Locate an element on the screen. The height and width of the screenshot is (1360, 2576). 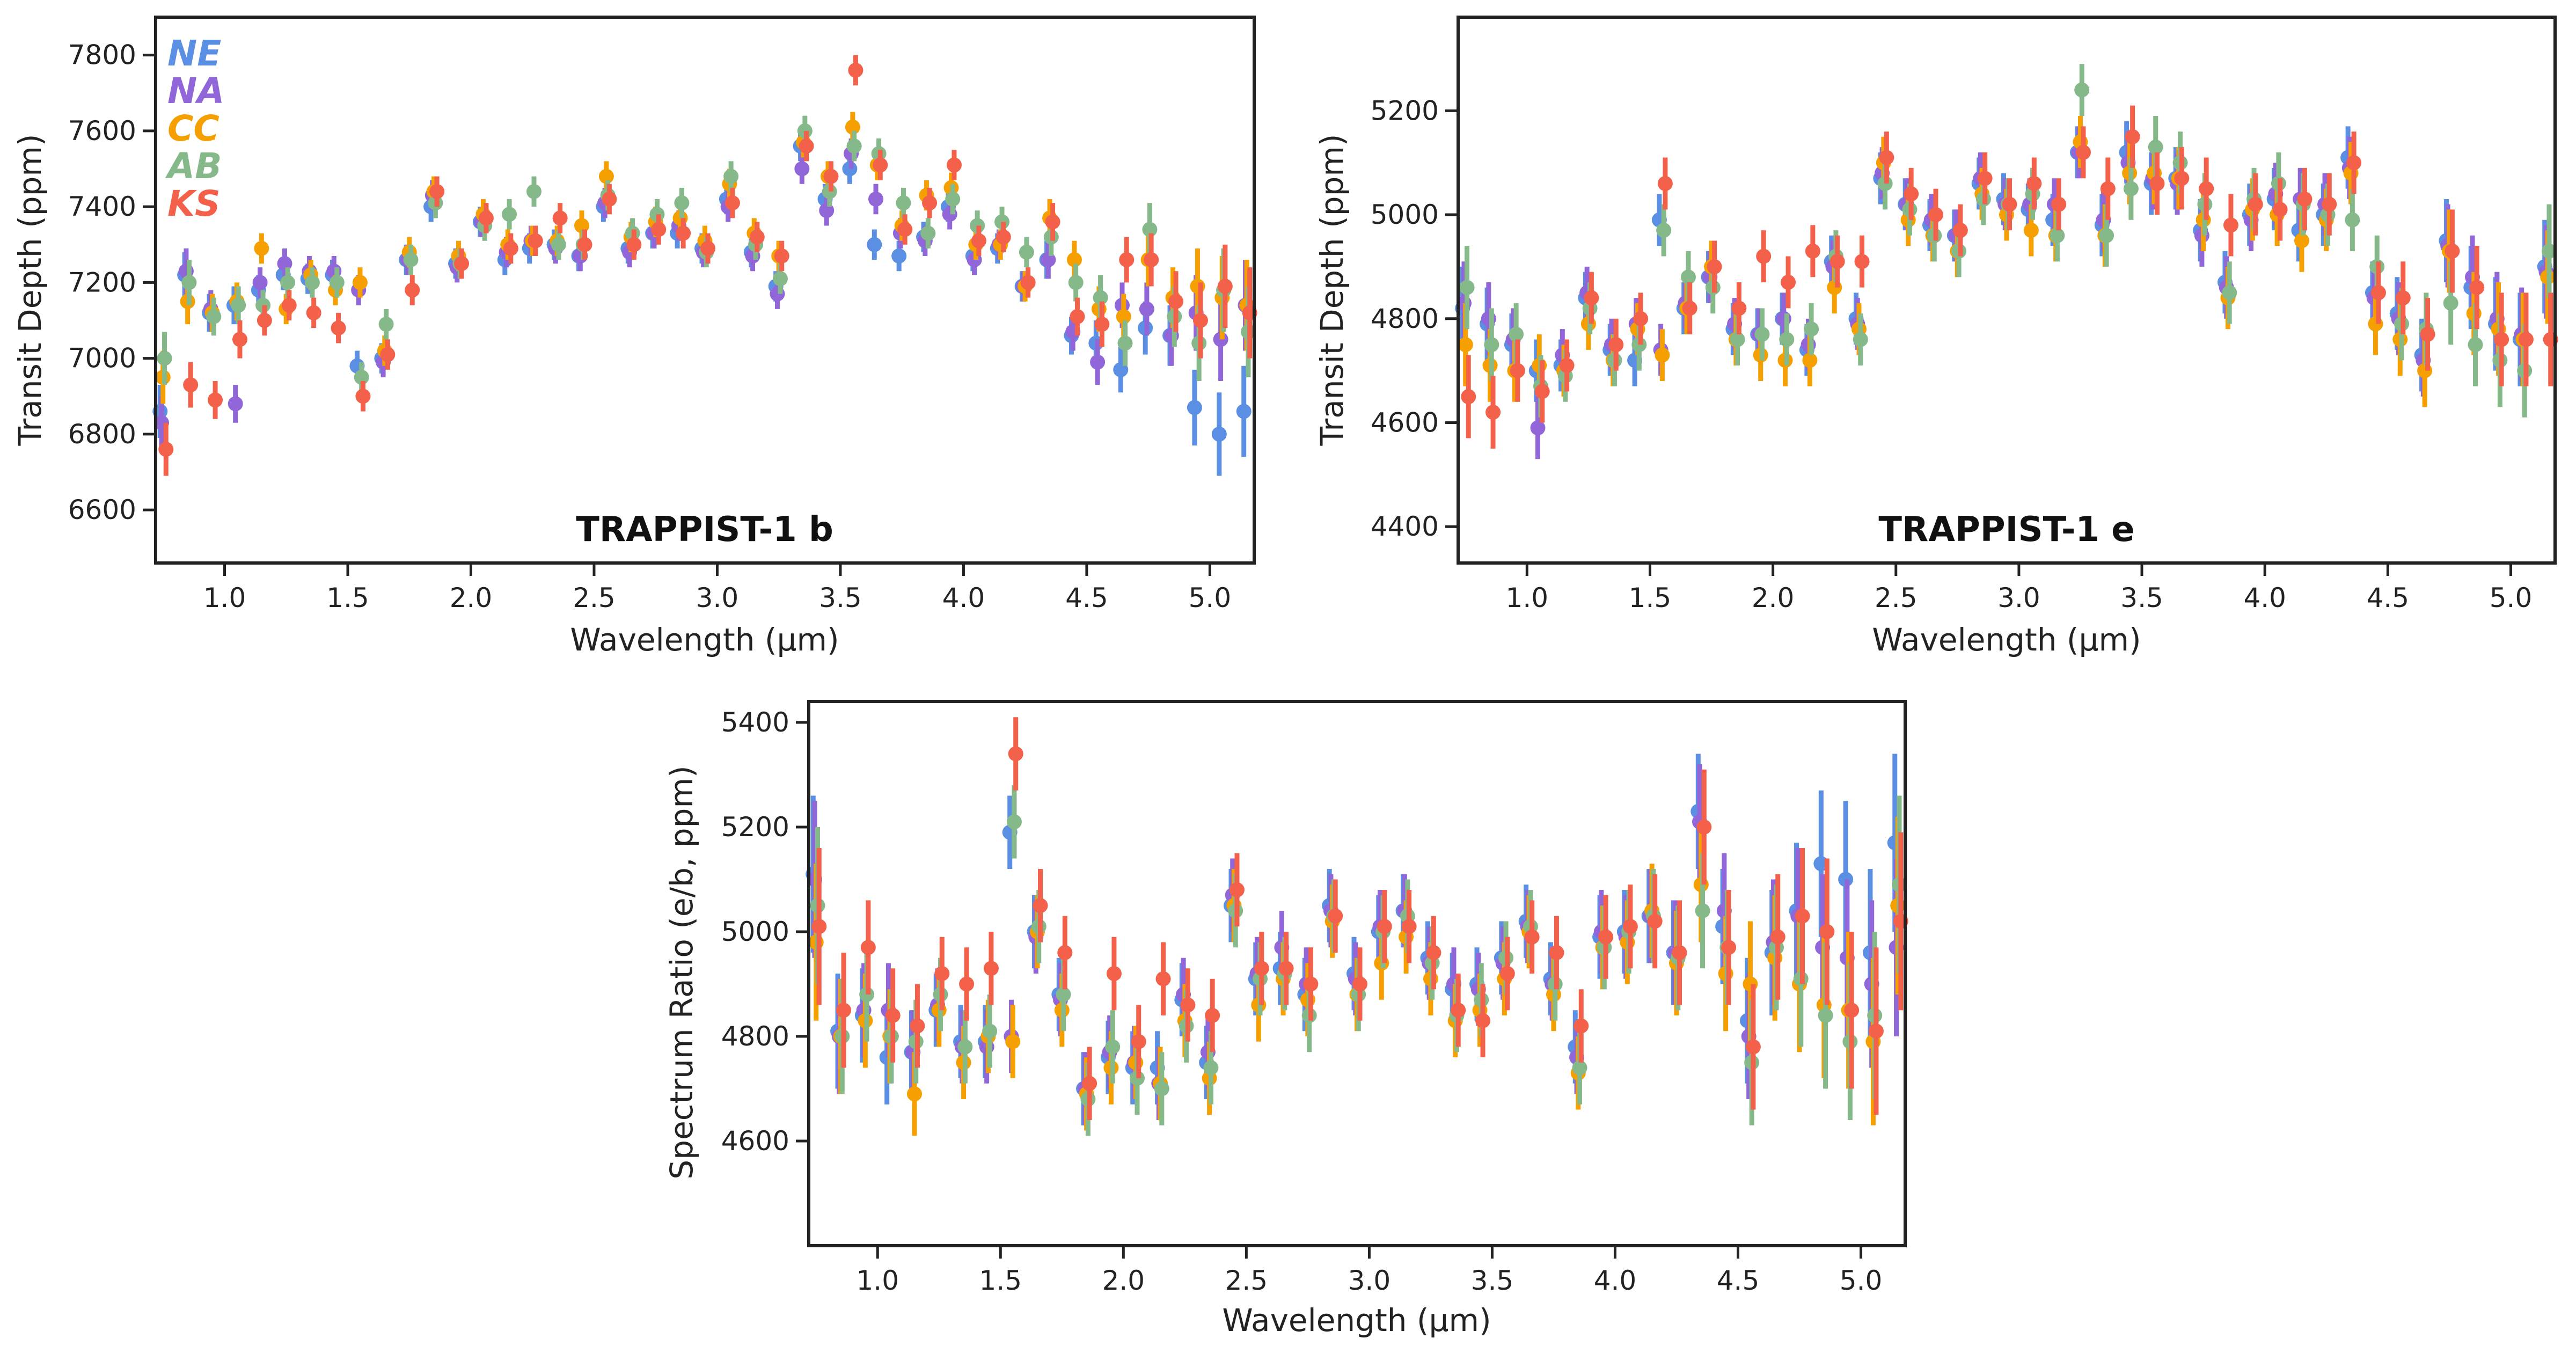
legend-entry-ne: NE is located at coordinates (194, 53).